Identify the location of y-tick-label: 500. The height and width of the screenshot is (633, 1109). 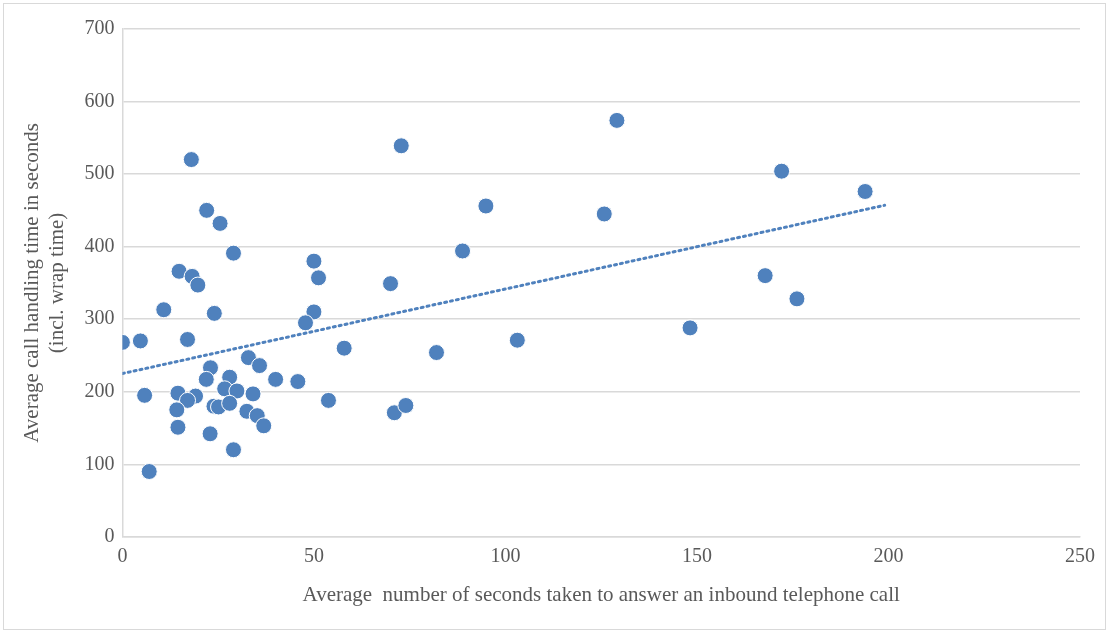
(99, 172).